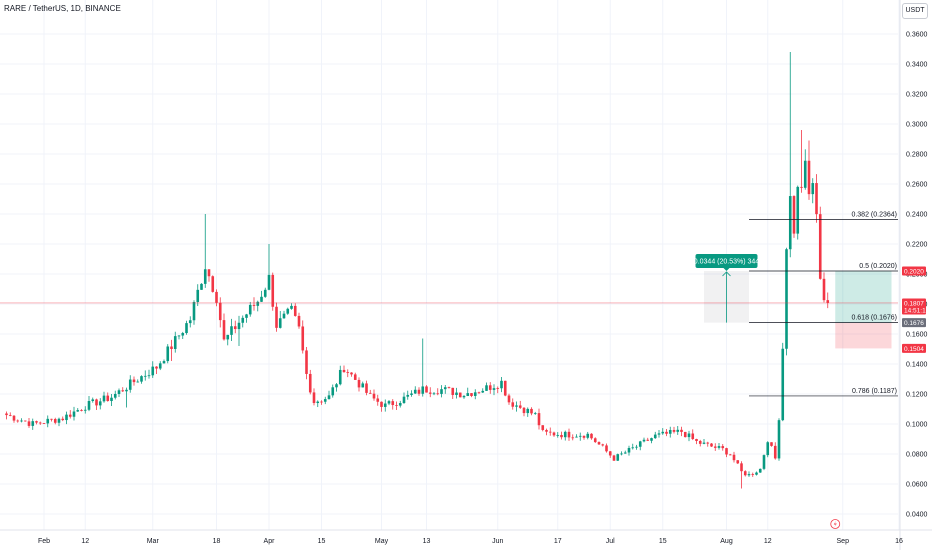 The image size is (932, 555). What do you see at coordinates (85, 541) in the screenshot?
I see `x-tick-label: 12` at bounding box center [85, 541].